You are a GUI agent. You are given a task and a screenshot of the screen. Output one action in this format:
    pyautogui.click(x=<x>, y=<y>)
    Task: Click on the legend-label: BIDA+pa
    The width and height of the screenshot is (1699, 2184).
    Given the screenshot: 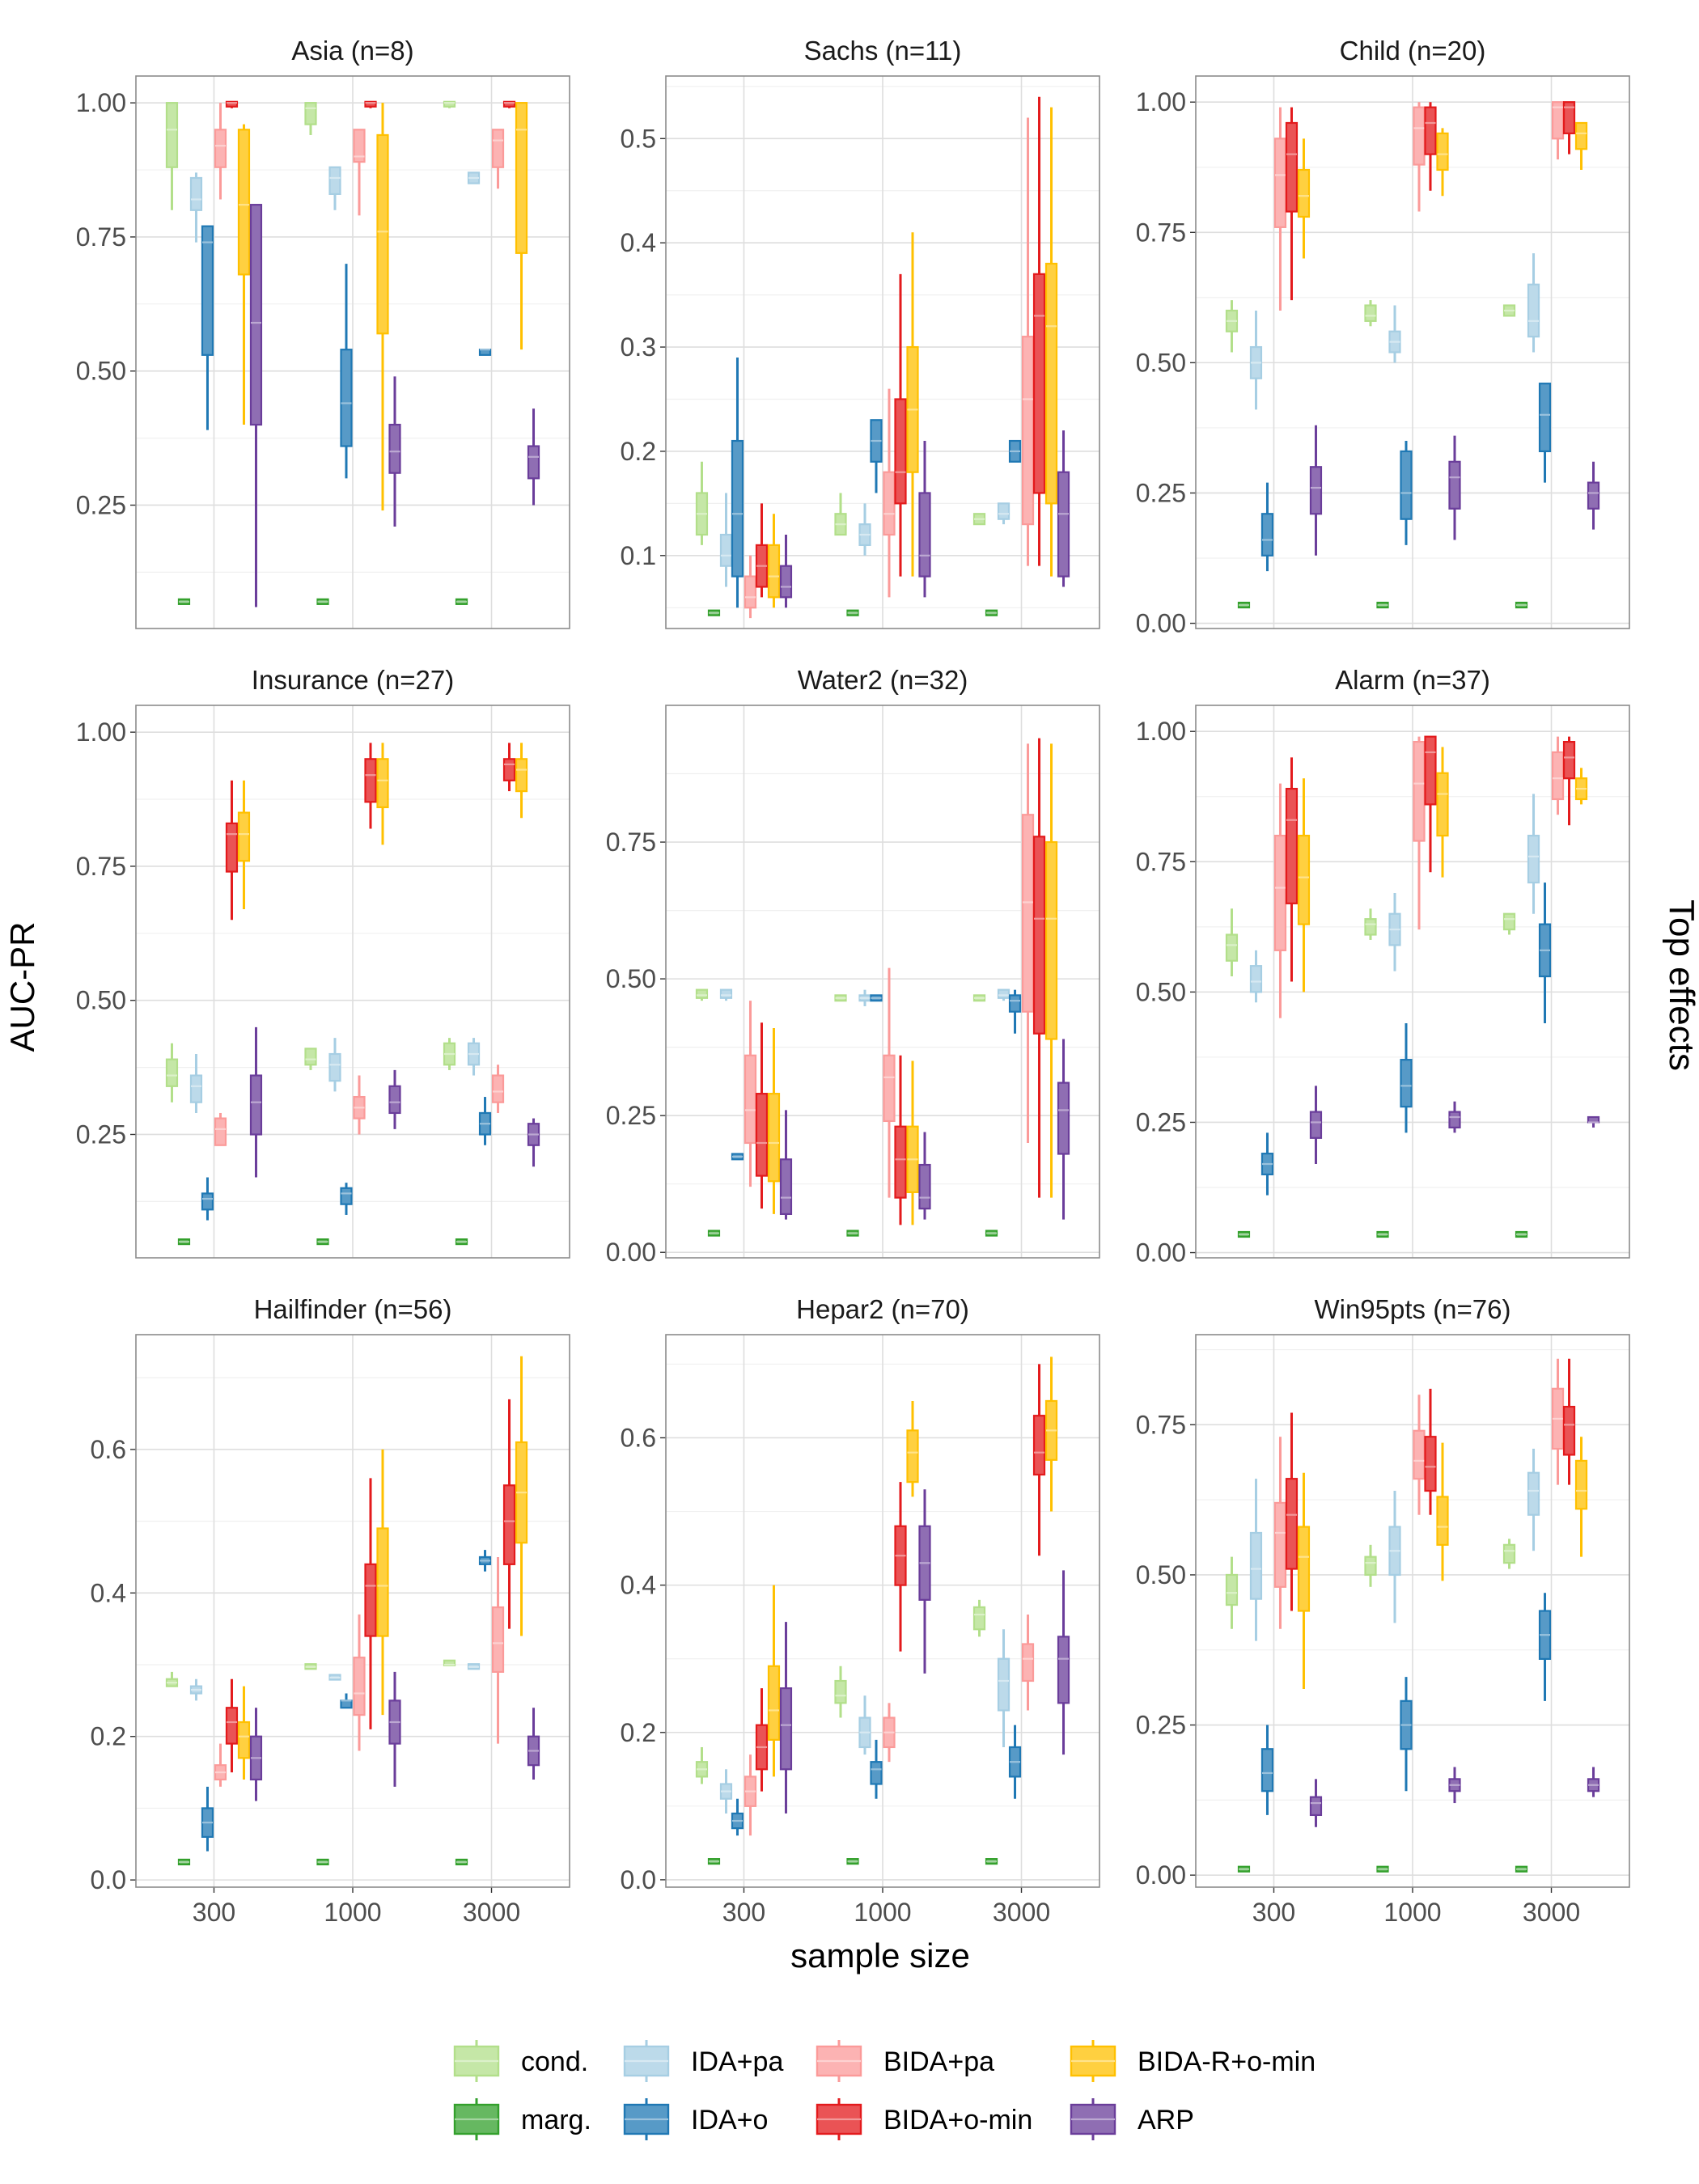 What is the action you would take?
    pyautogui.click(x=938, y=2061)
    